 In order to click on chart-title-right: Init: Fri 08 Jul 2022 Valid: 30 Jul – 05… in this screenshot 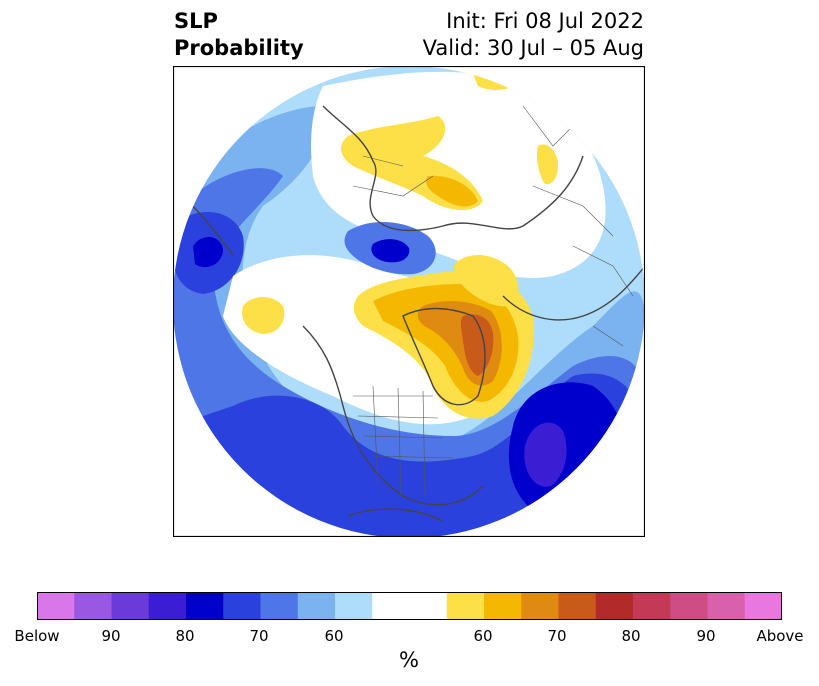, I will do `click(533, 35)`.